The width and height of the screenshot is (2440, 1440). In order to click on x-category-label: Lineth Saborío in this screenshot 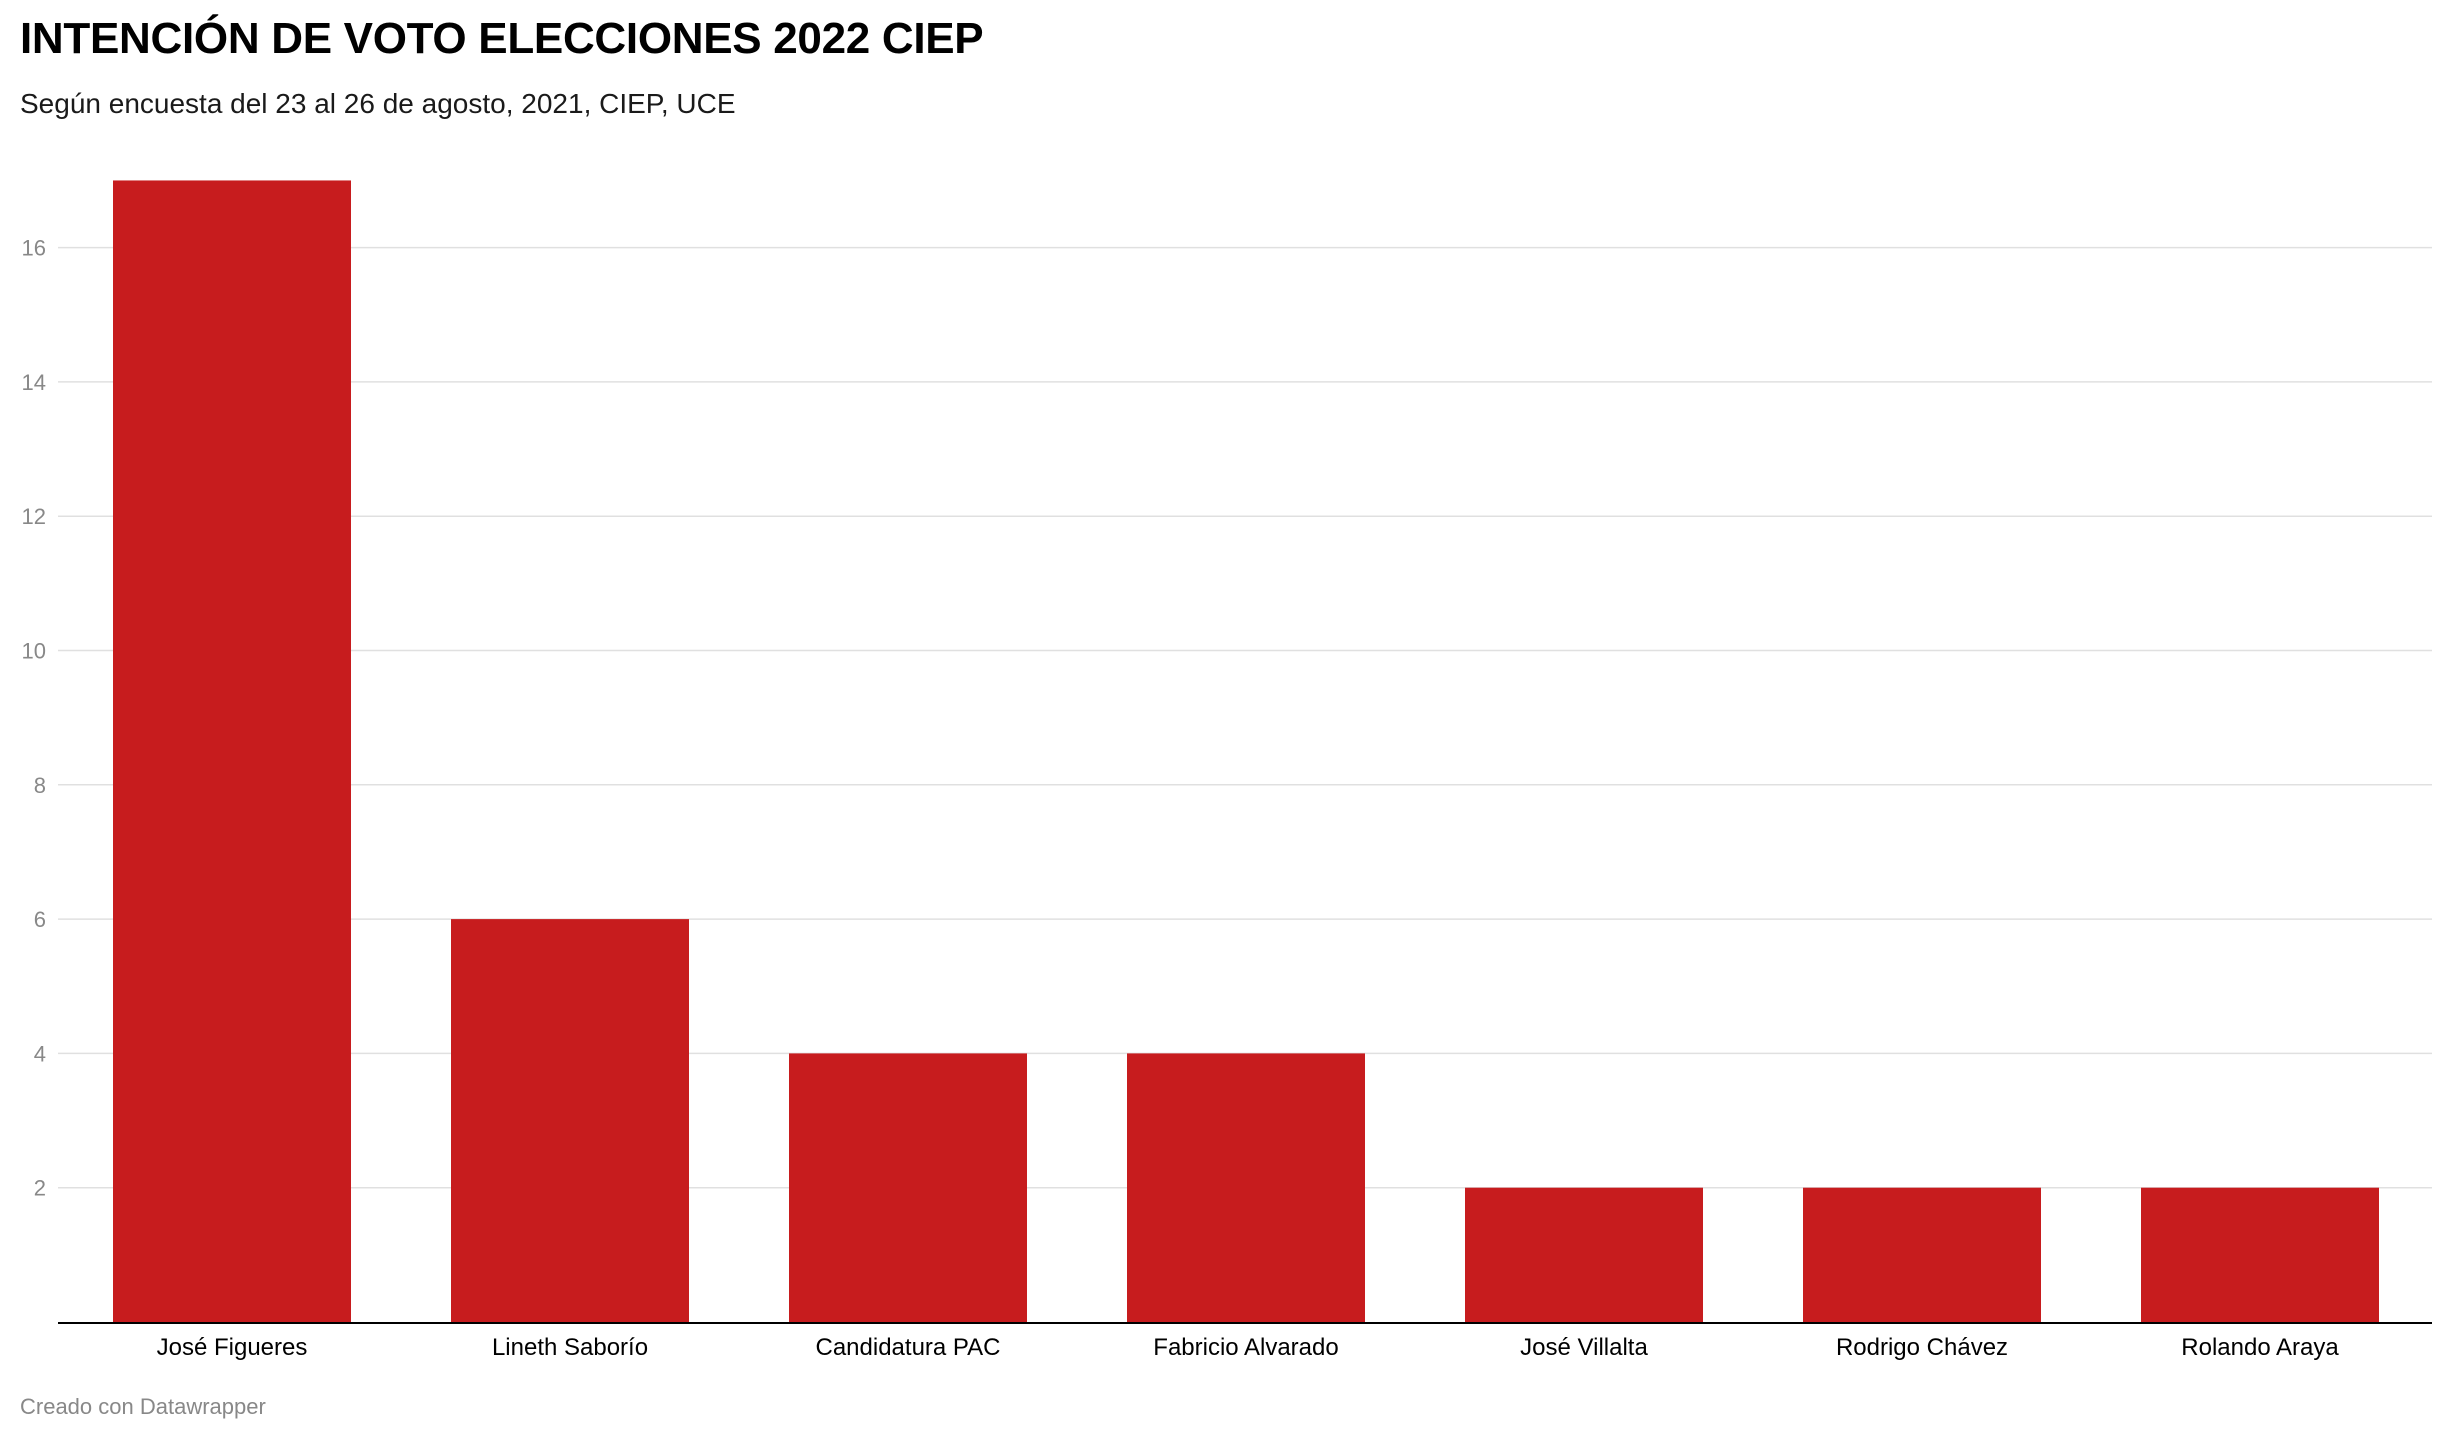, I will do `click(570, 1347)`.